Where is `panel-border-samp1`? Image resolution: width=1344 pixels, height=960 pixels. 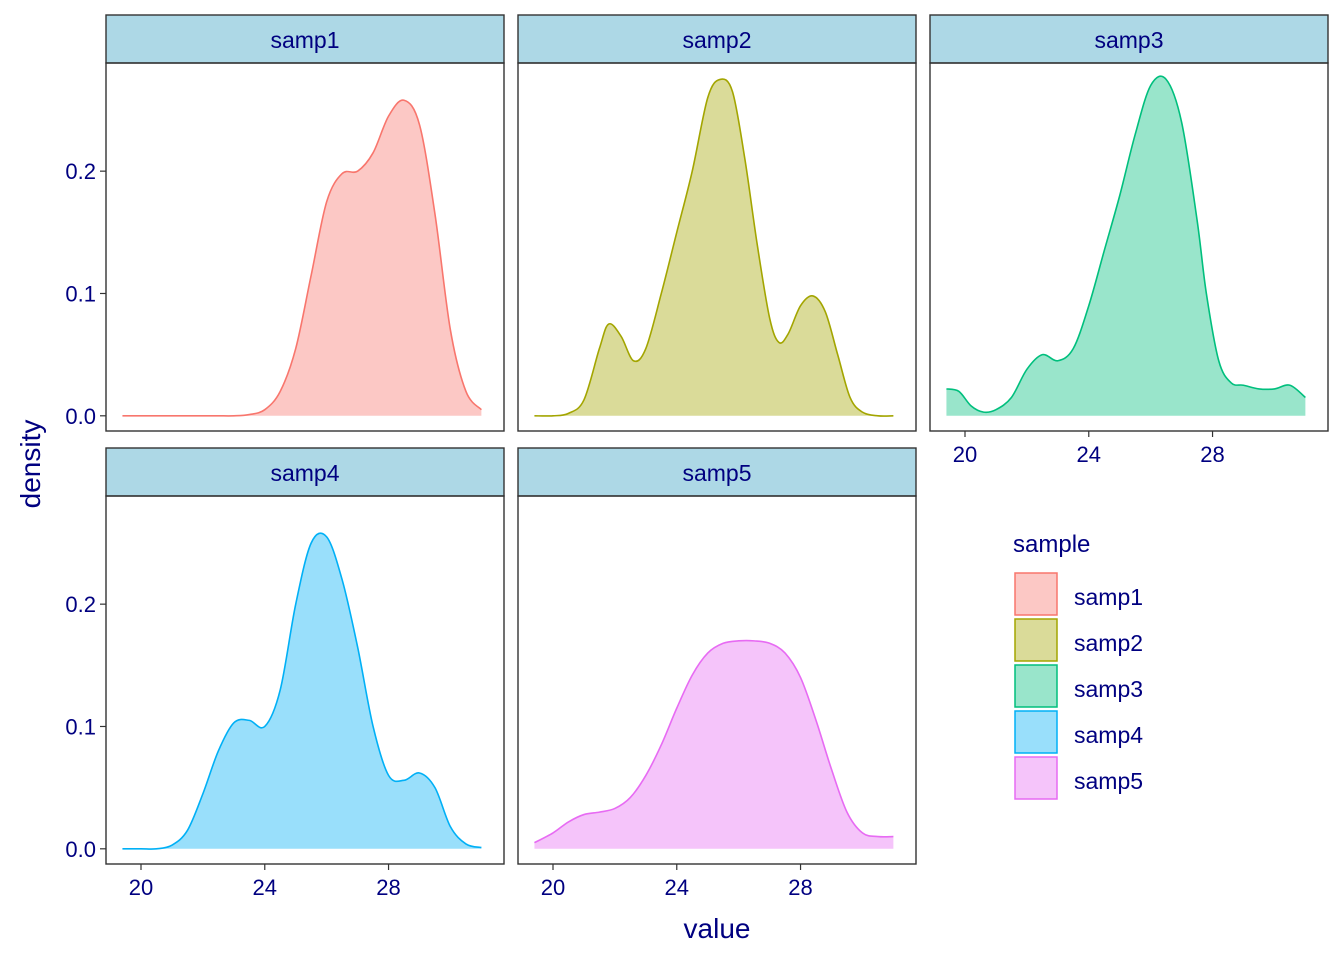
panel-border-samp1 is located at coordinates (305, 247).